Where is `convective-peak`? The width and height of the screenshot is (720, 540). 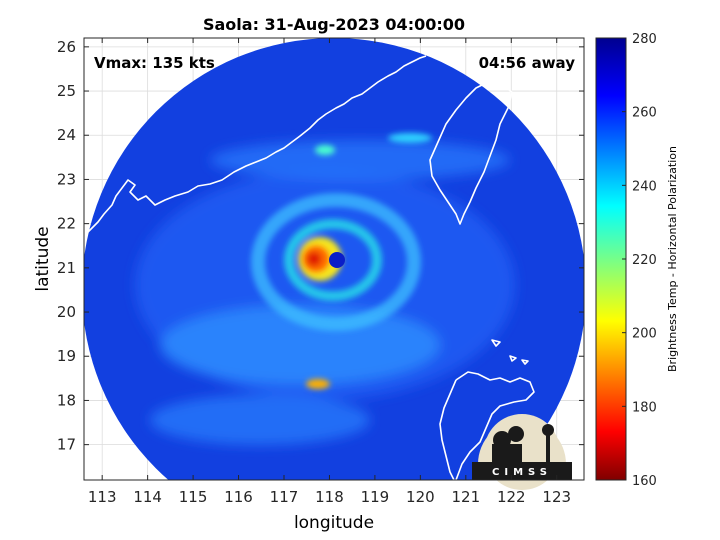 convective-peak is located at coordinates (314, 259).